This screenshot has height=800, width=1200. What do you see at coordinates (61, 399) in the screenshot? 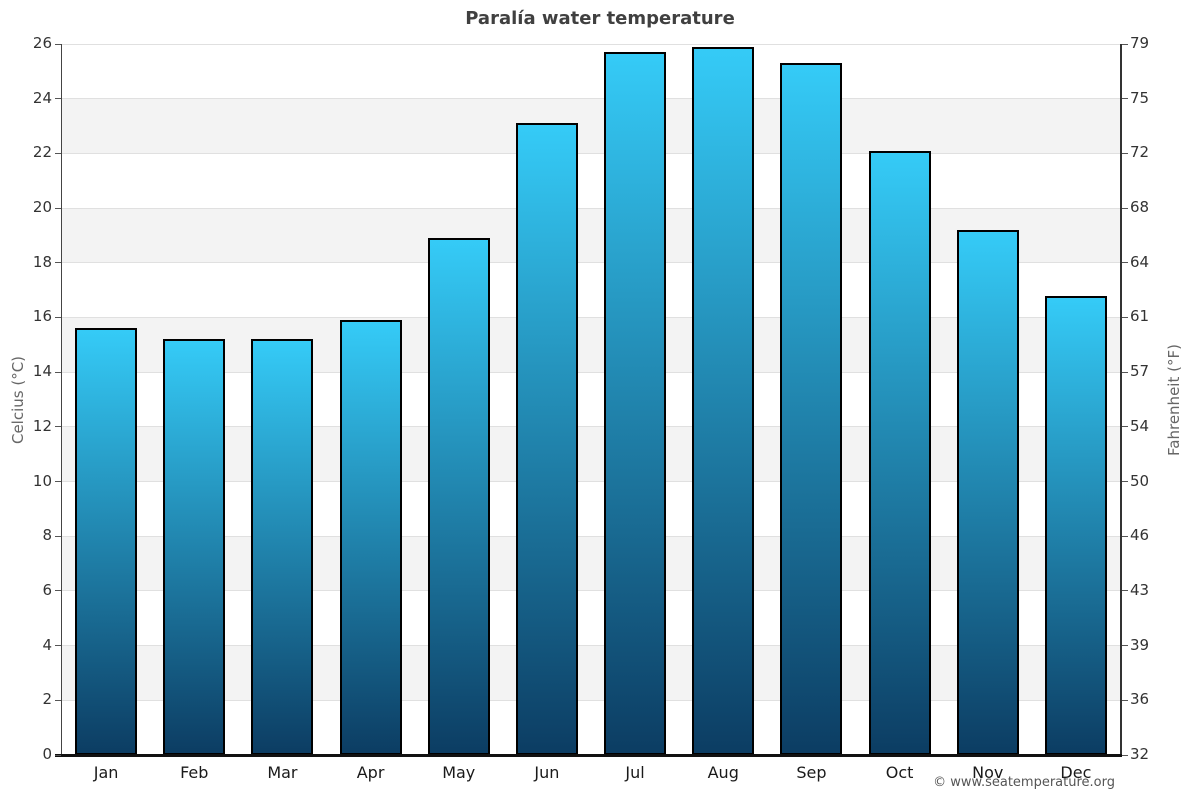
I see `left-axis-line` at bounding box center [61, 399].